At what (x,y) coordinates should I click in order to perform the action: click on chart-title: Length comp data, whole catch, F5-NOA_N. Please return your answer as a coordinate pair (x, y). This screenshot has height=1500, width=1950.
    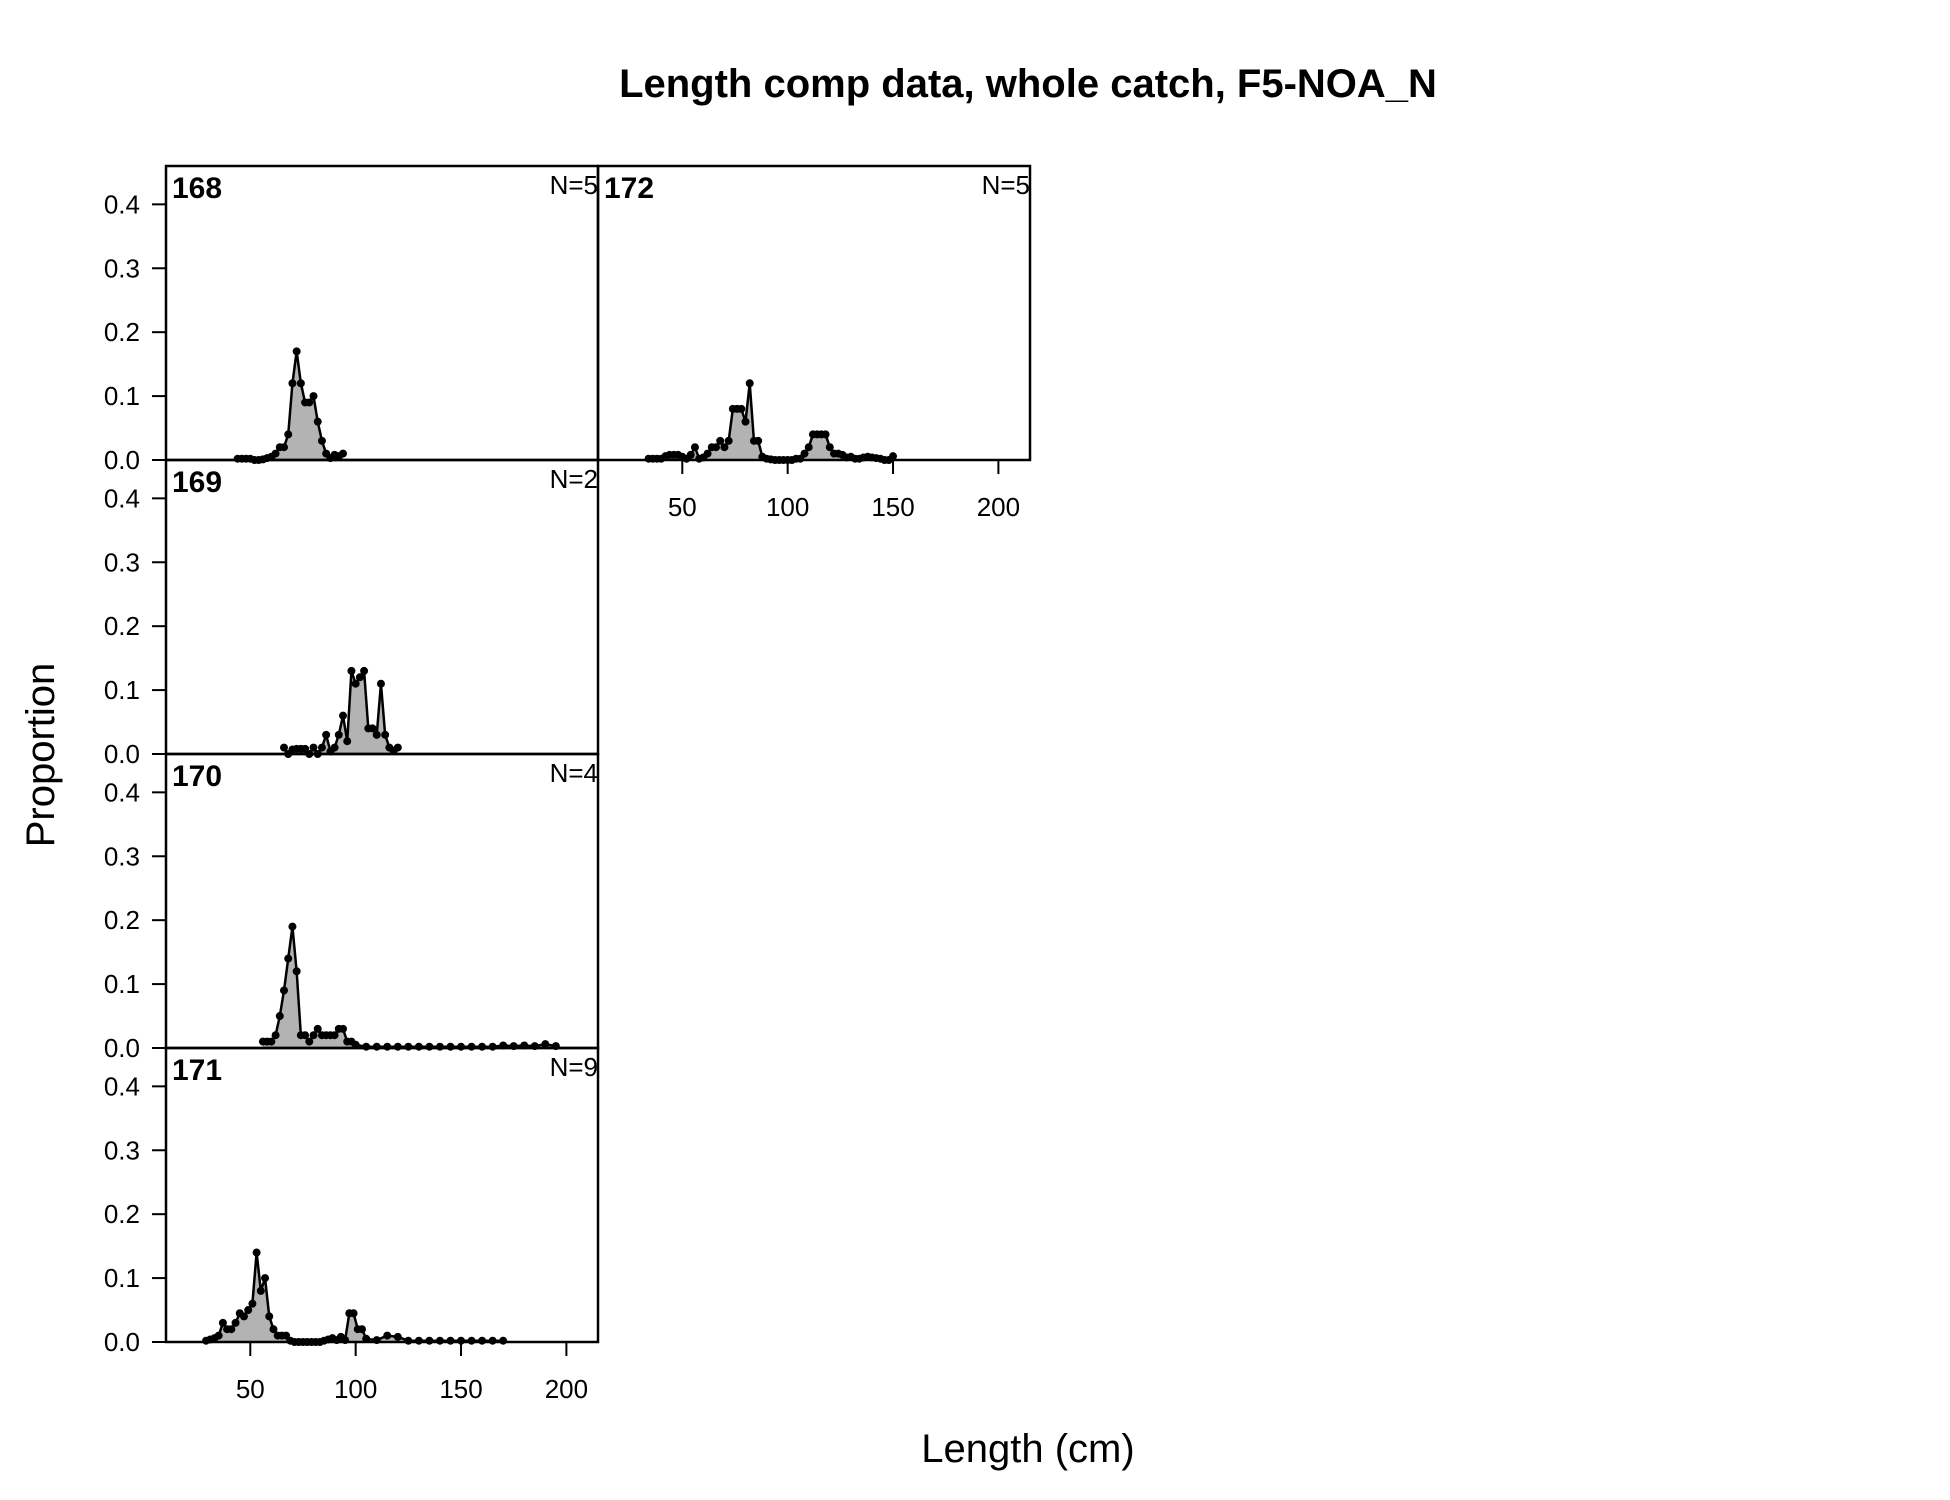
    Looking at the image, I should click on (1028, 84).